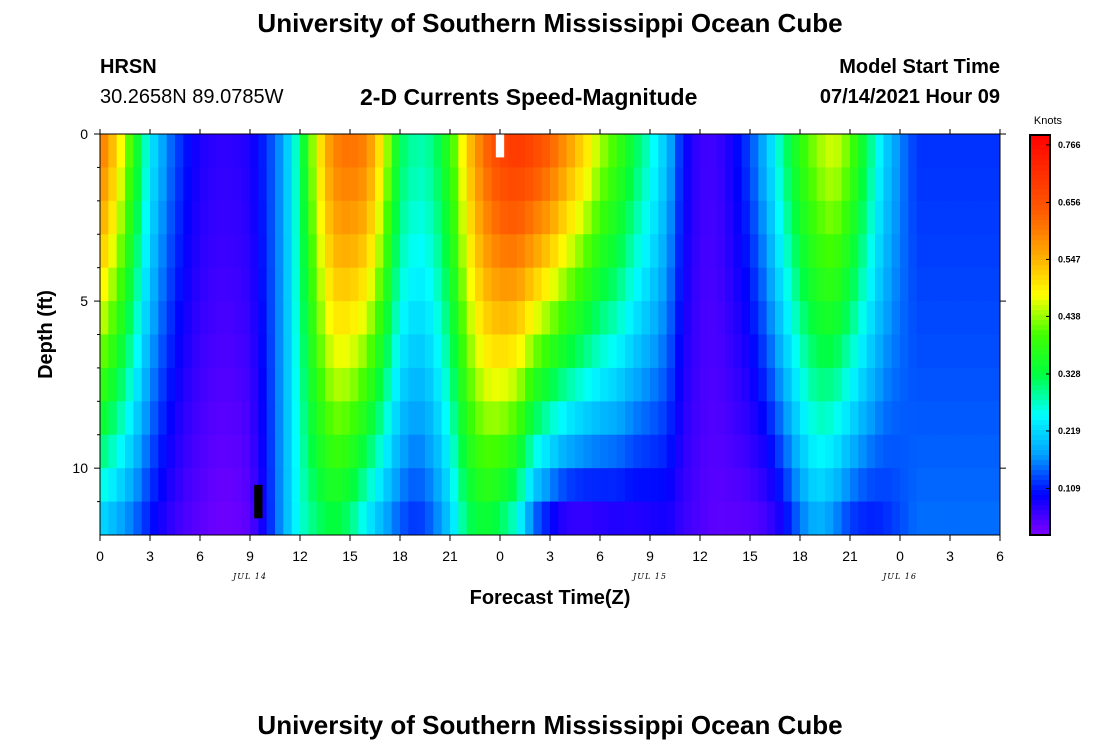 This screenshot has height=750, width=1100. Describe the element at coordinates (800, 556) in the screenshot. I see `x-tick-label: 18` at that location.